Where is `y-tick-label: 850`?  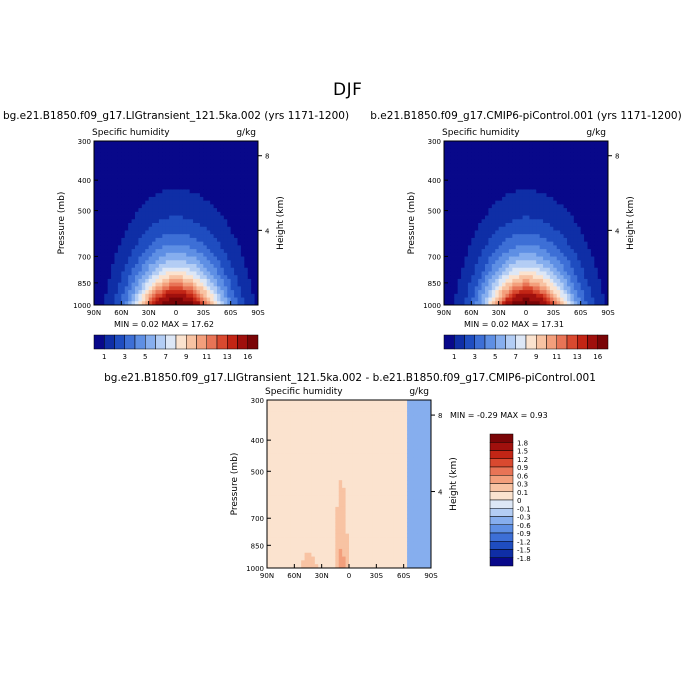 y-tick-label: 850 is located at coordinates (434, 284).